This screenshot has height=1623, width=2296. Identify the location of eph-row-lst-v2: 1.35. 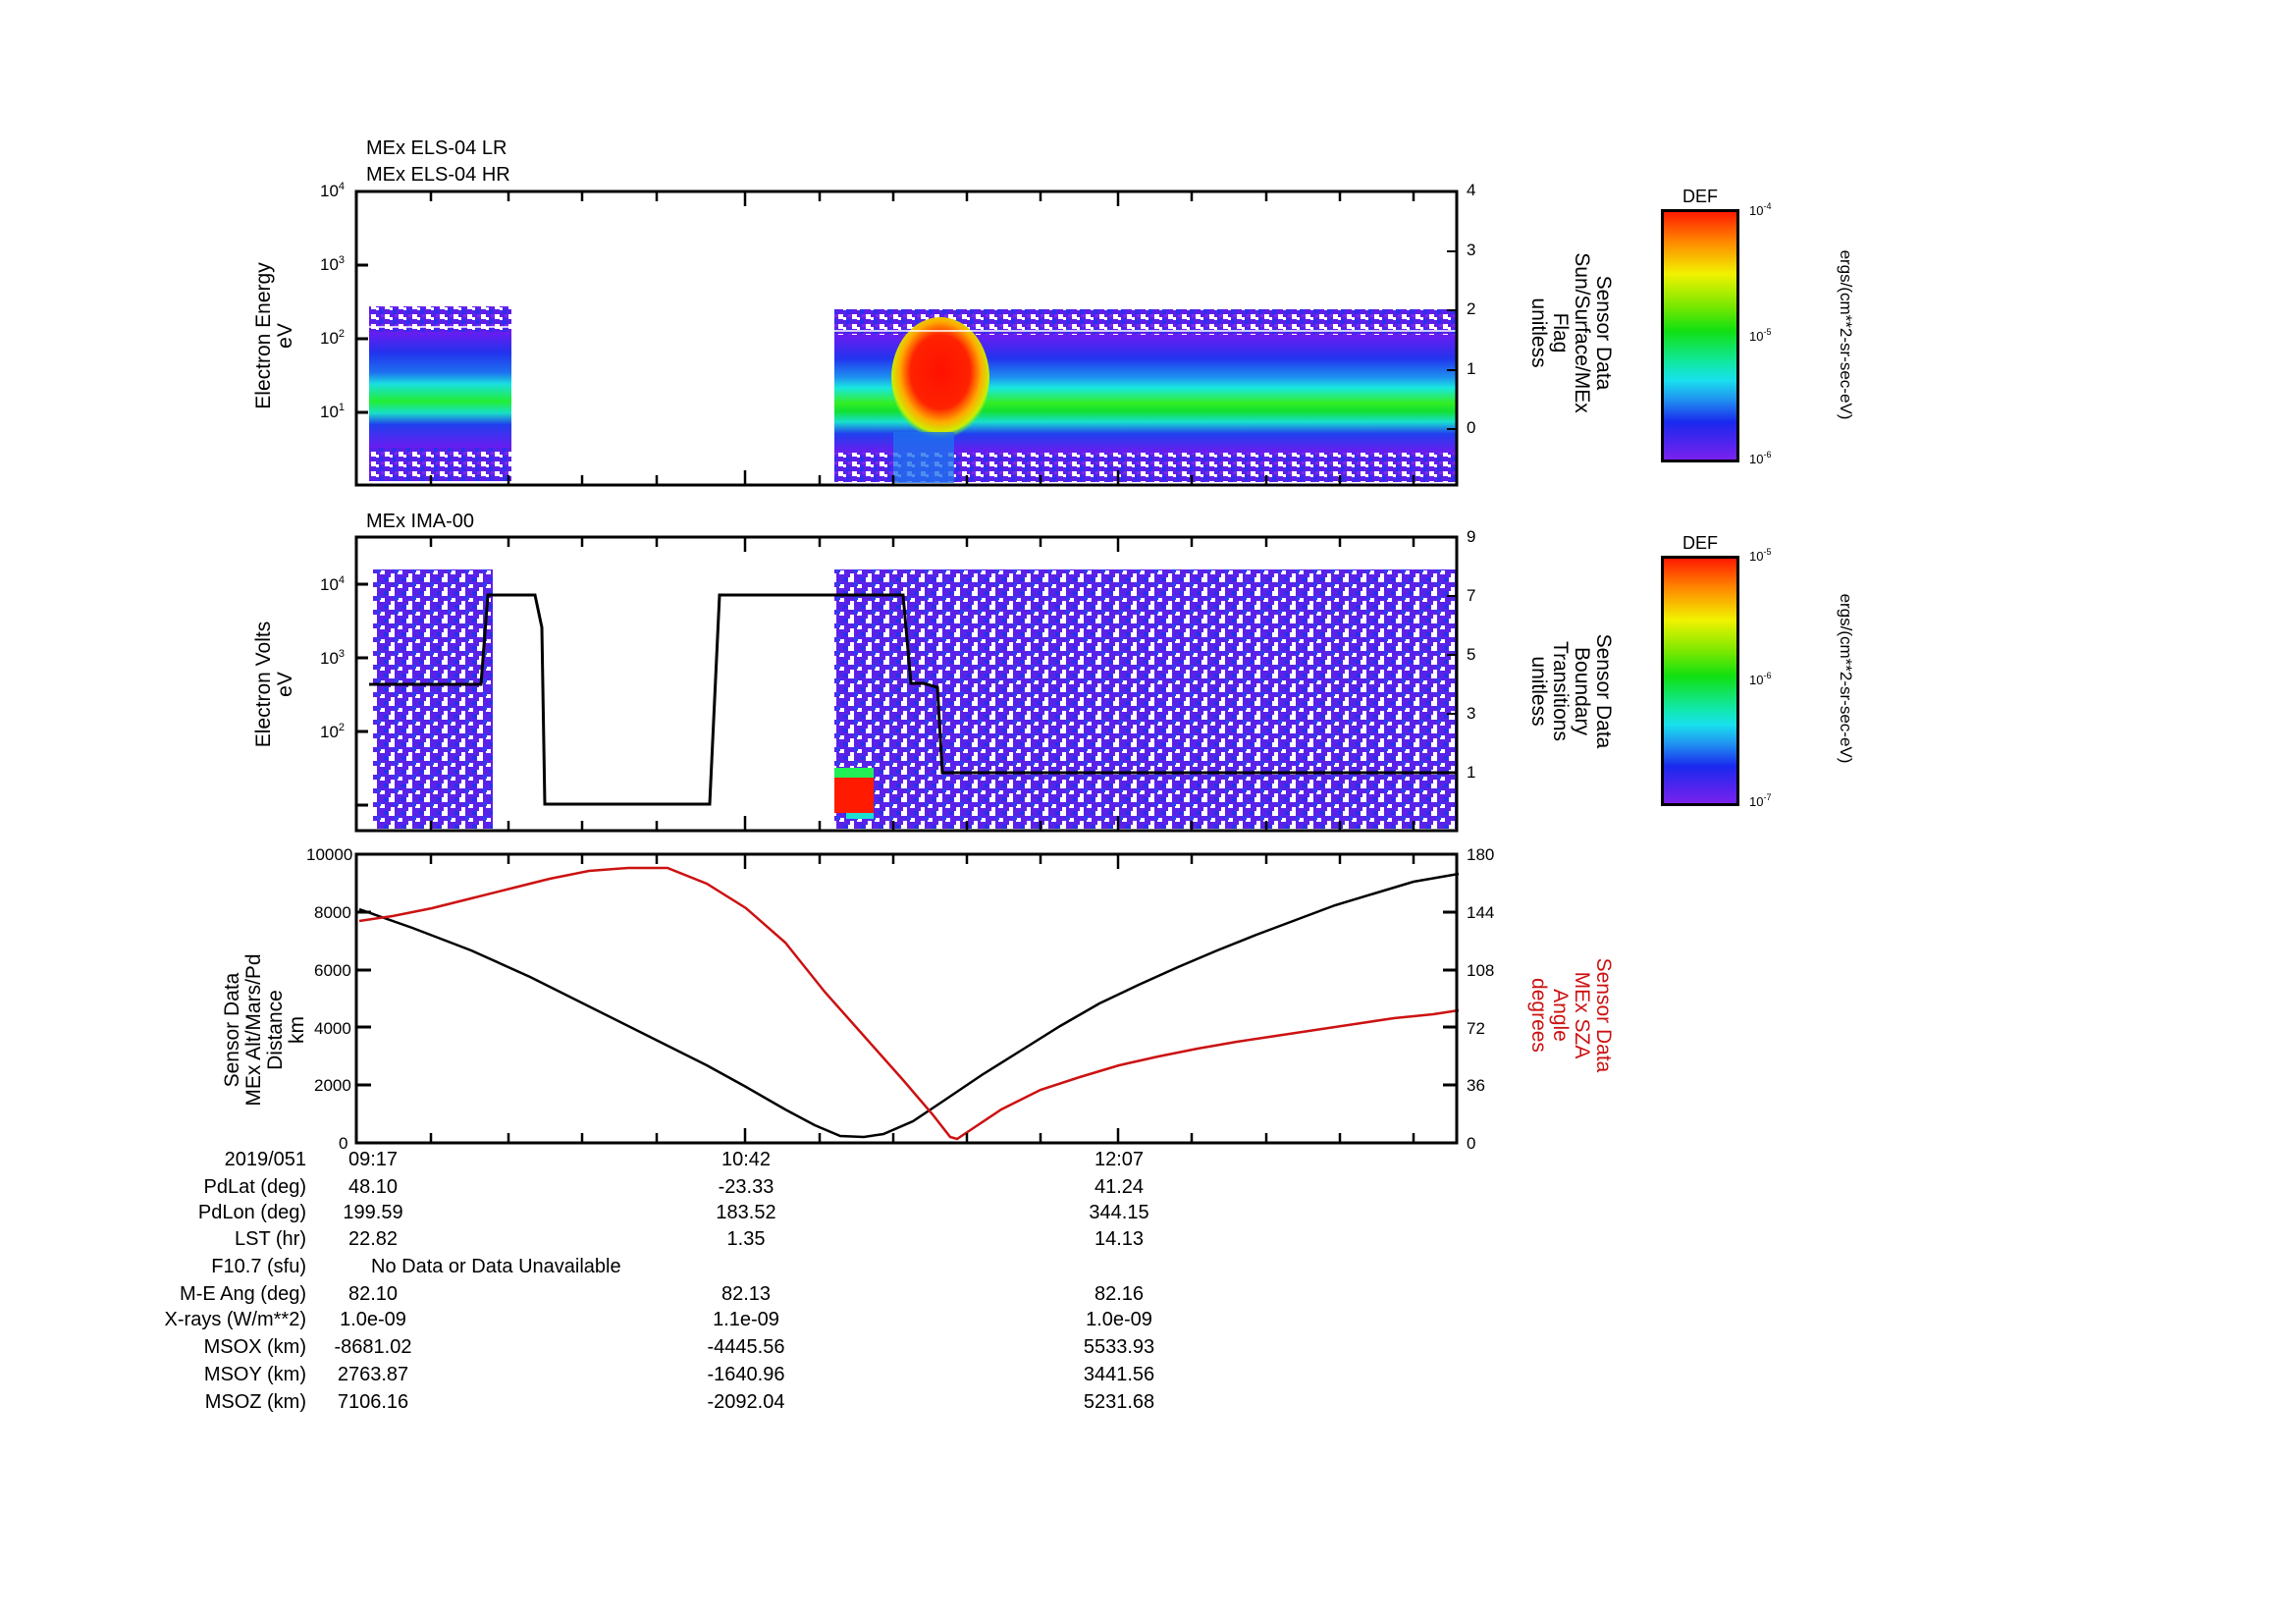
(746, 1239).